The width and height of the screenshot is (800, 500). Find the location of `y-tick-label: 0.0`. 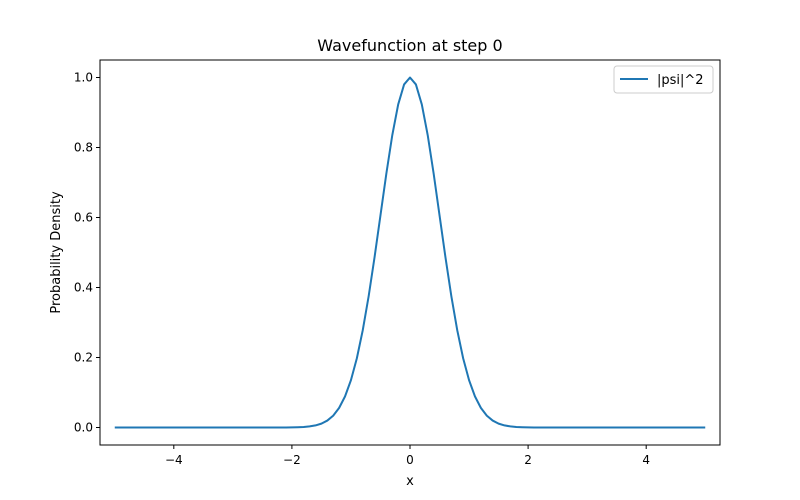

y-tick-label: 0.0 is located at coordinates (83, 428).